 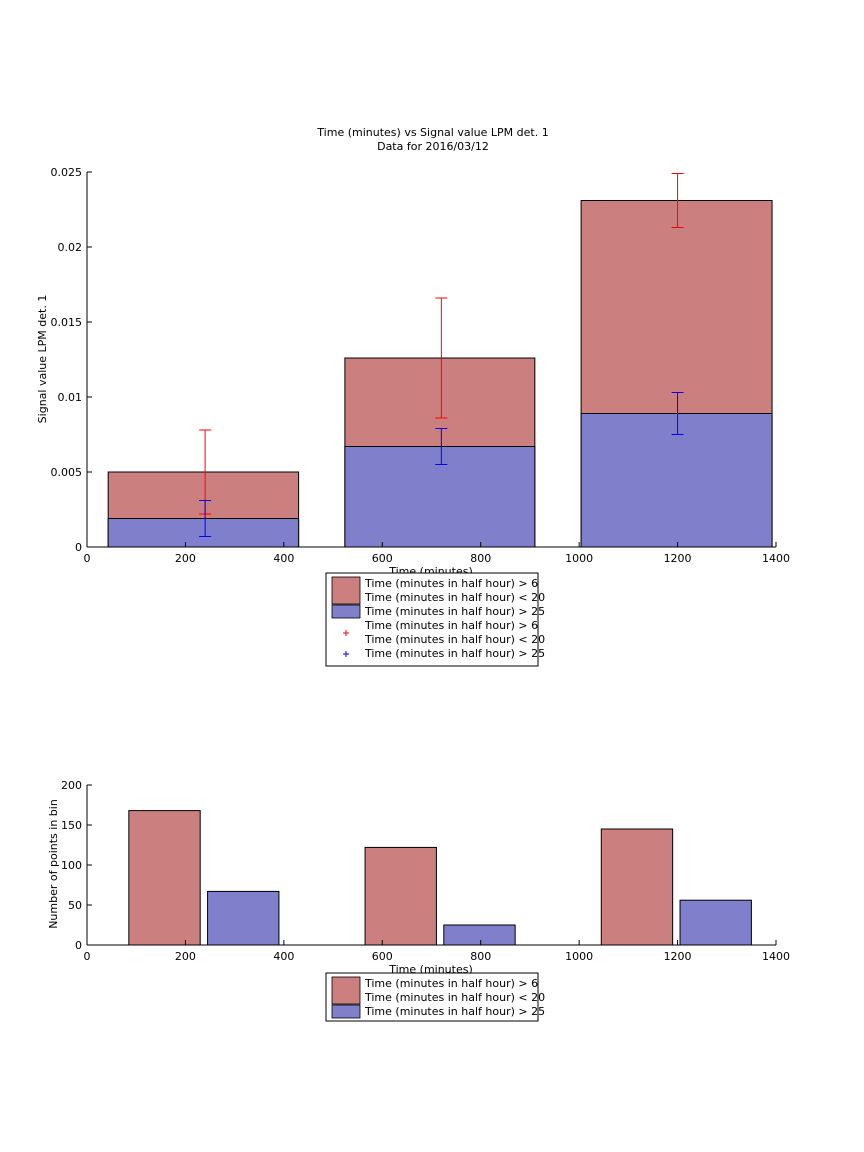 What do you see at coordinates (67, 322) in the screenshot?
I see `y-tick-label: 0.015` at bounding box center [67, 322].